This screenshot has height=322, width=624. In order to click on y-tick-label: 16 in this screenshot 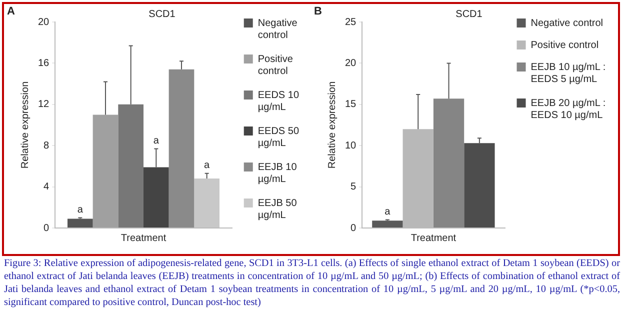, I will do `click(44, 63)`.